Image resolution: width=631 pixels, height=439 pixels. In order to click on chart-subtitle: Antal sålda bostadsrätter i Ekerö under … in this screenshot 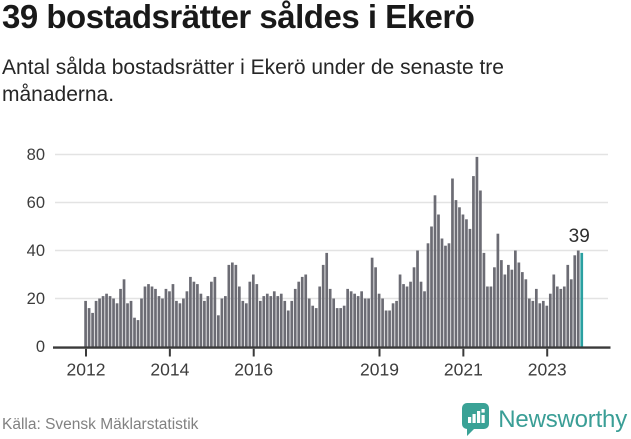, I will do `click(253, 81)`.